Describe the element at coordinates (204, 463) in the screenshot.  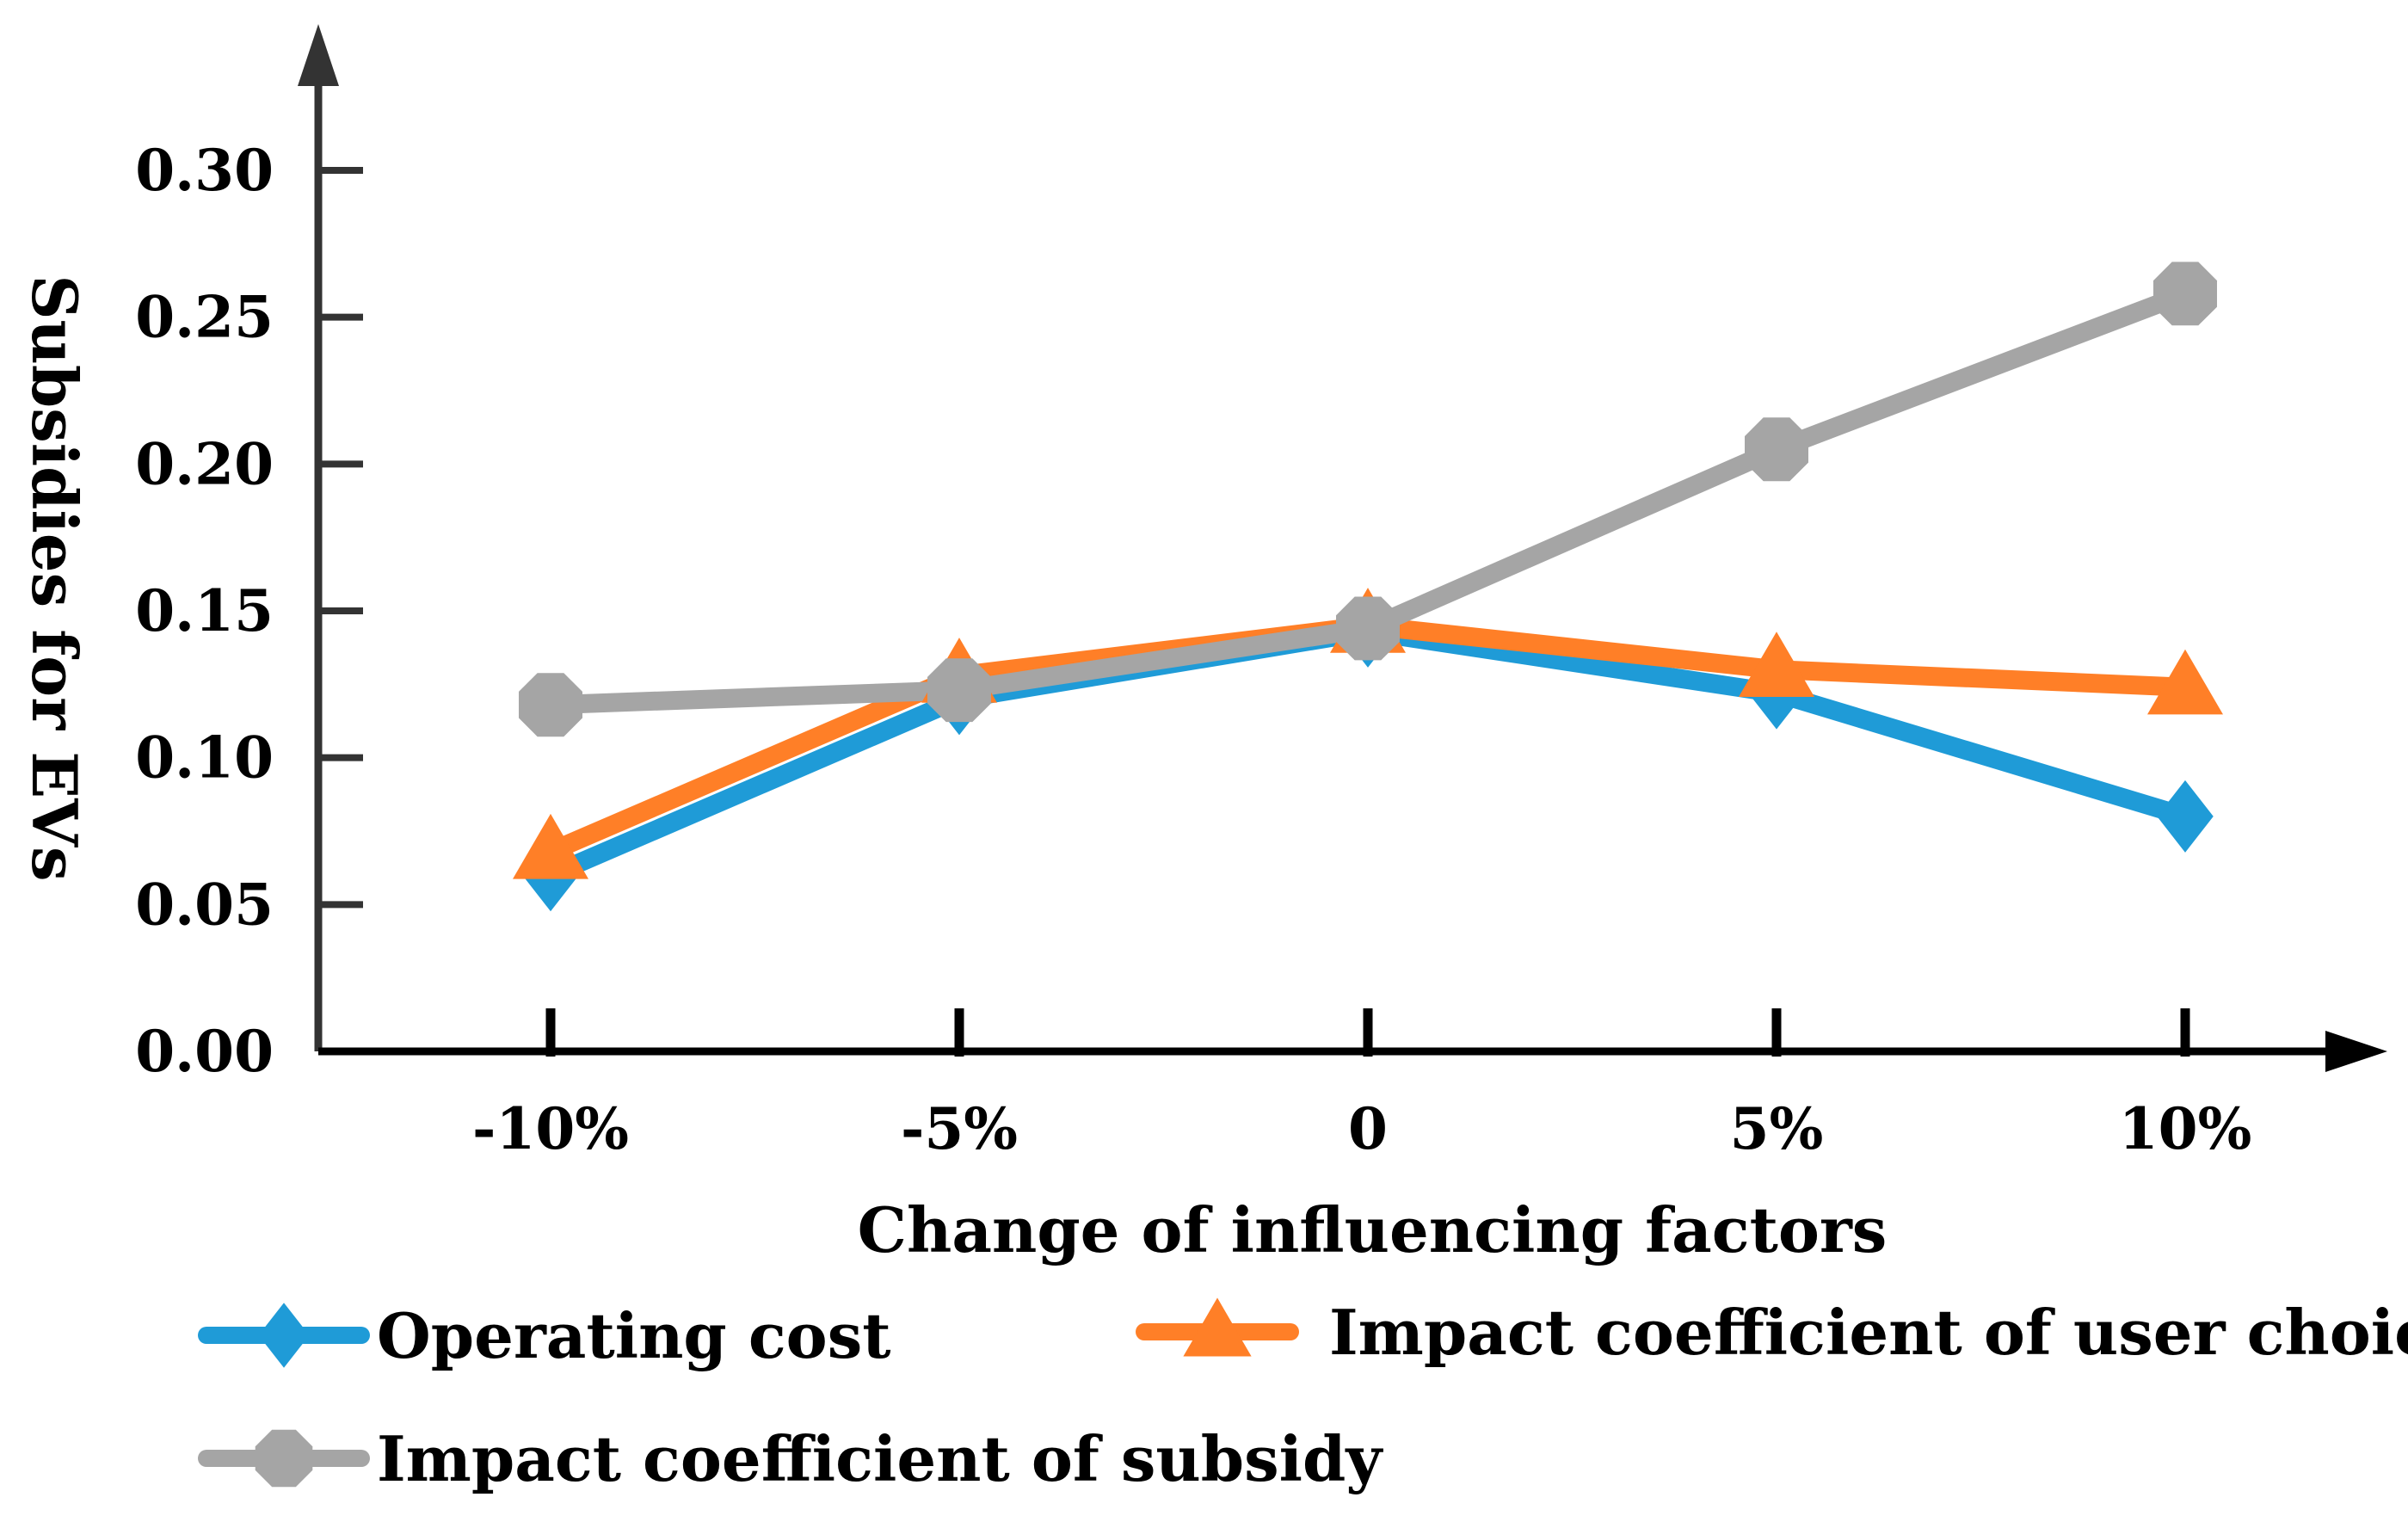
I see `y-tick-label: 0.20` at that location.